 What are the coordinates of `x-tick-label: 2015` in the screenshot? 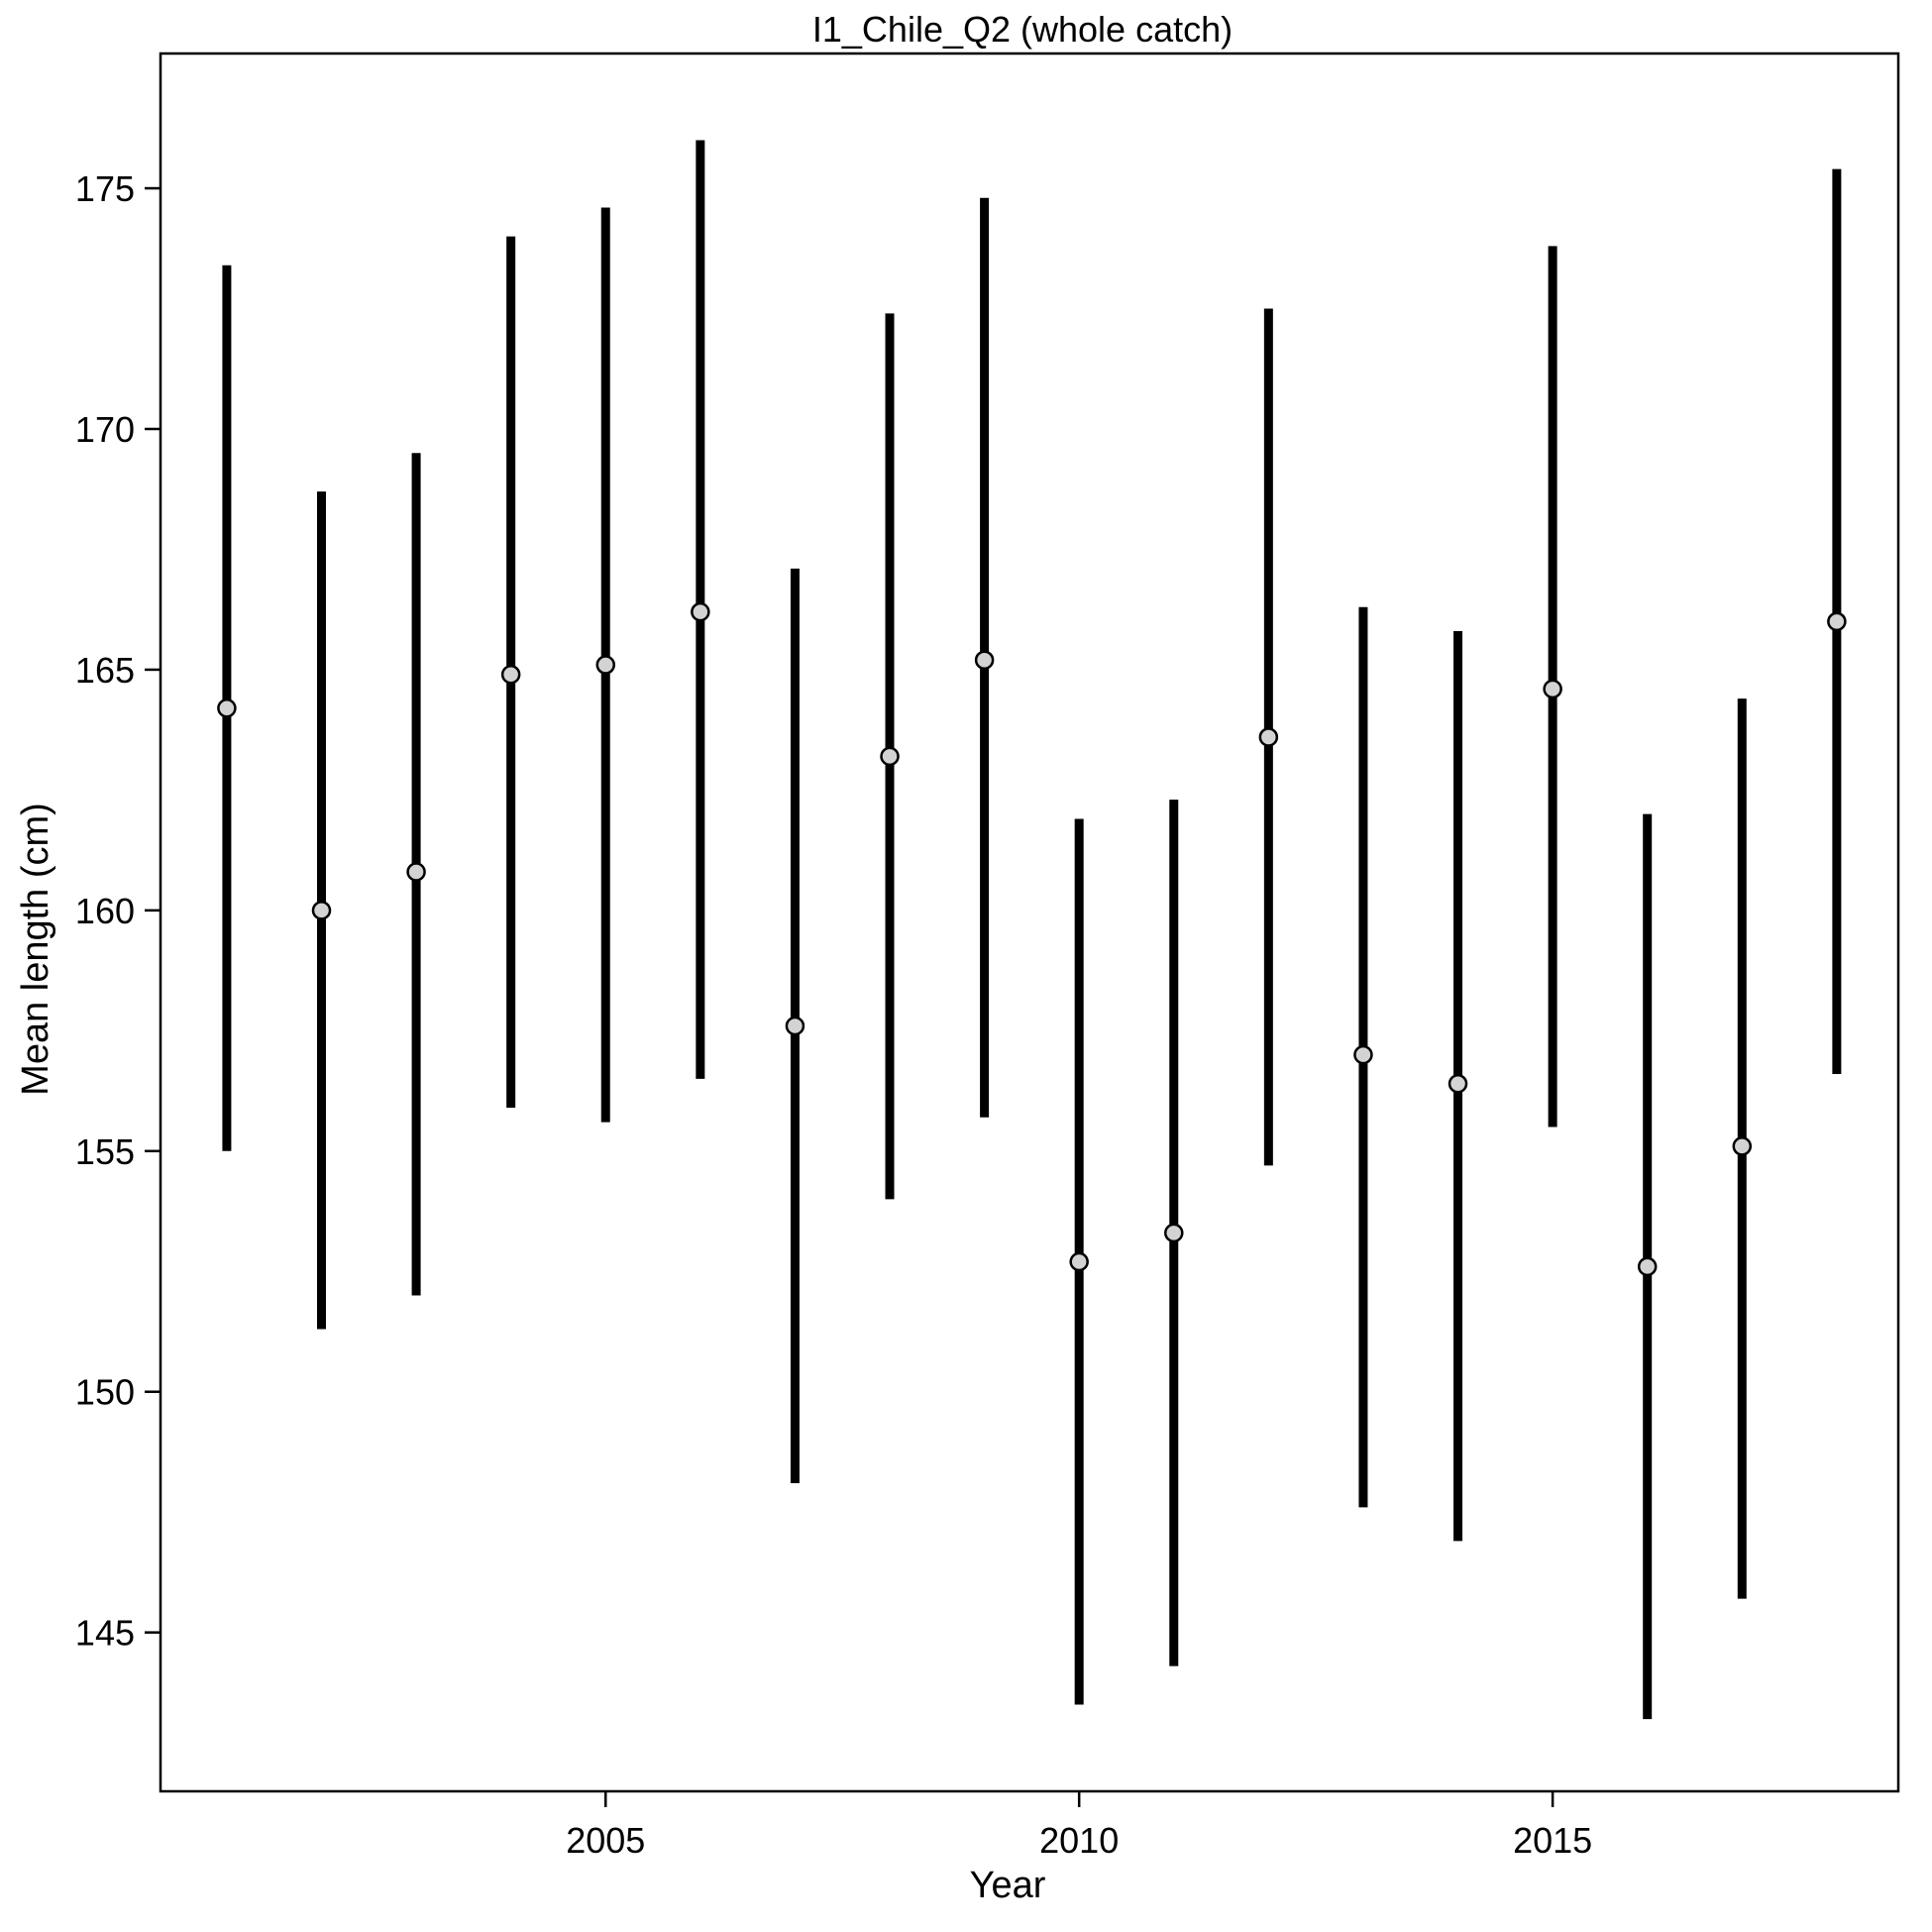 It's located at (1552, 1840).